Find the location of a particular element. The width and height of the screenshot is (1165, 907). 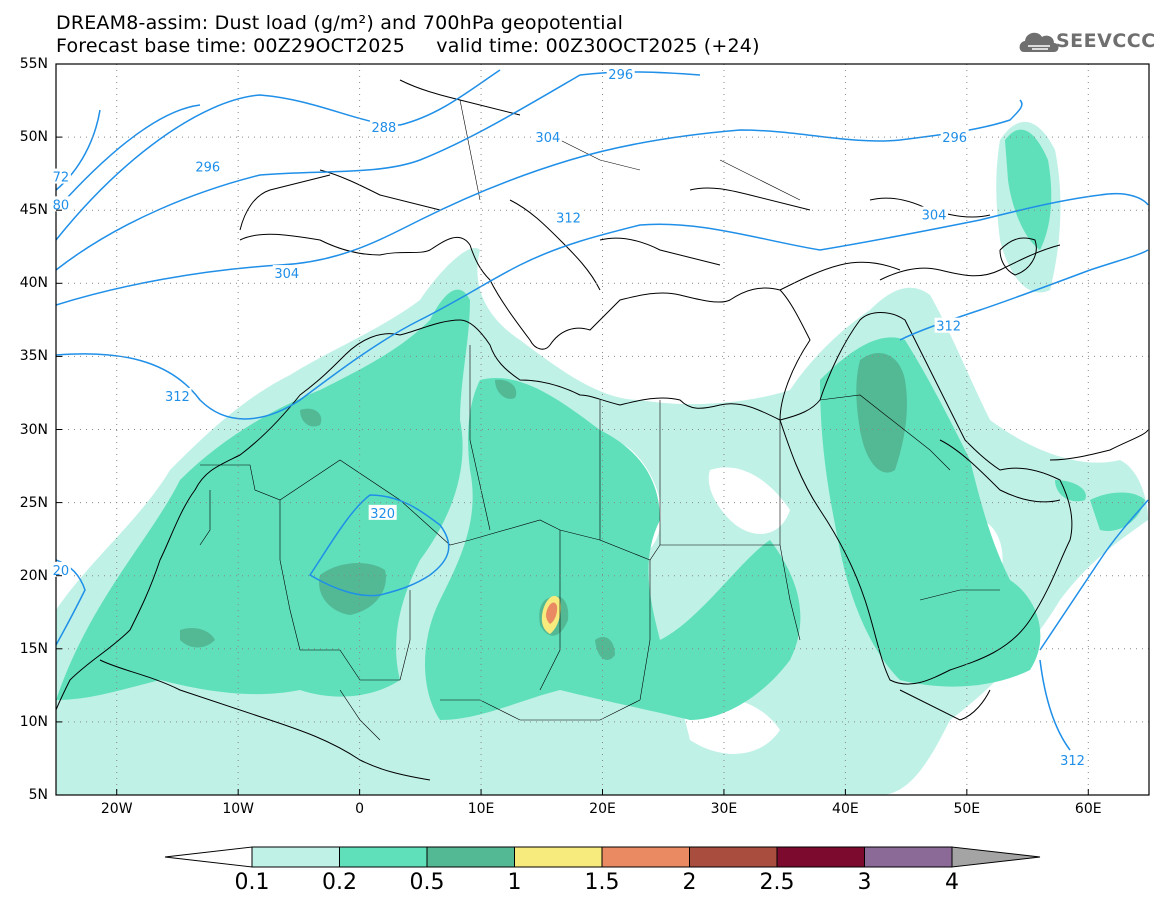

colorbar-label: 2 is located at coordinates (689, 882).